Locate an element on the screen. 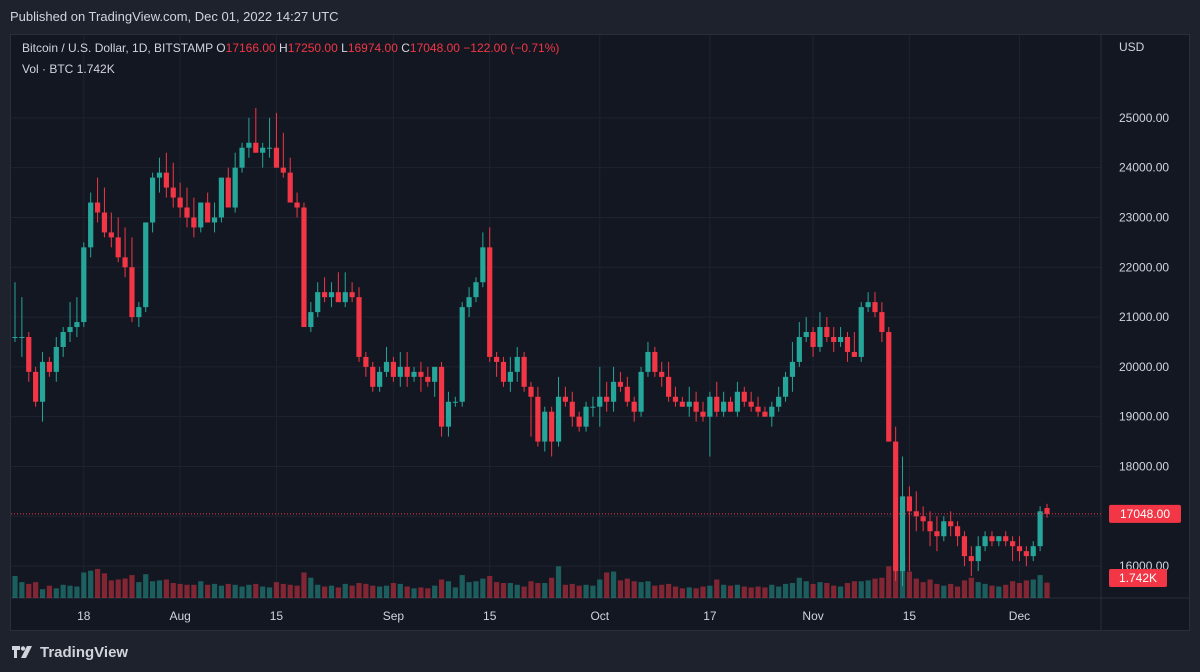 This screenshot has height=672, width=1200. open-label: O is located at coordinates (221, 48).